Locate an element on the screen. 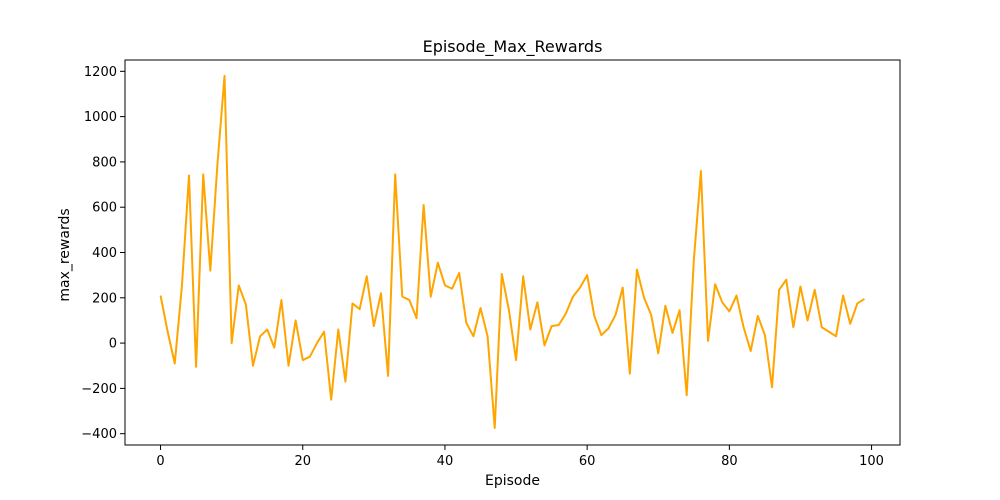 This screenshot has height=500, width=1000. y-tick-label: 400 is located at coordinates (104, 253).